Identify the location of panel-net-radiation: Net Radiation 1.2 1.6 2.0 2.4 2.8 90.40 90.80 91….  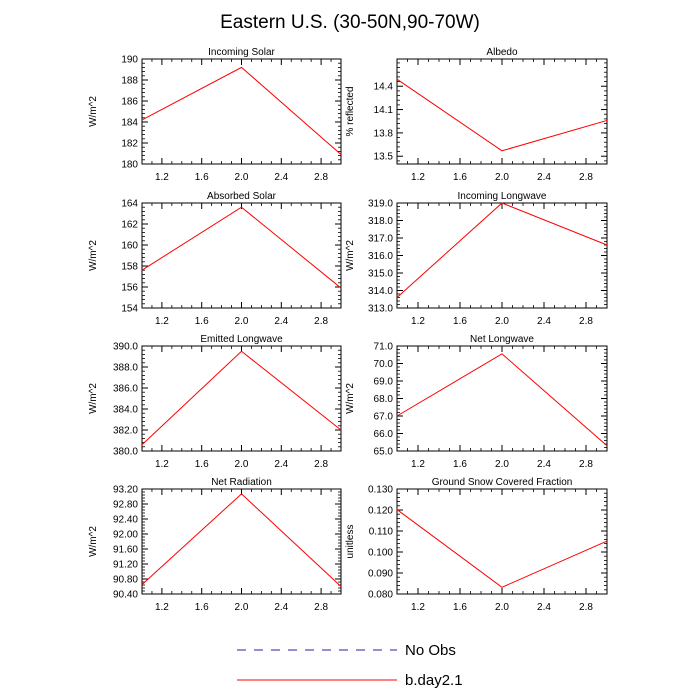
(215, 545).